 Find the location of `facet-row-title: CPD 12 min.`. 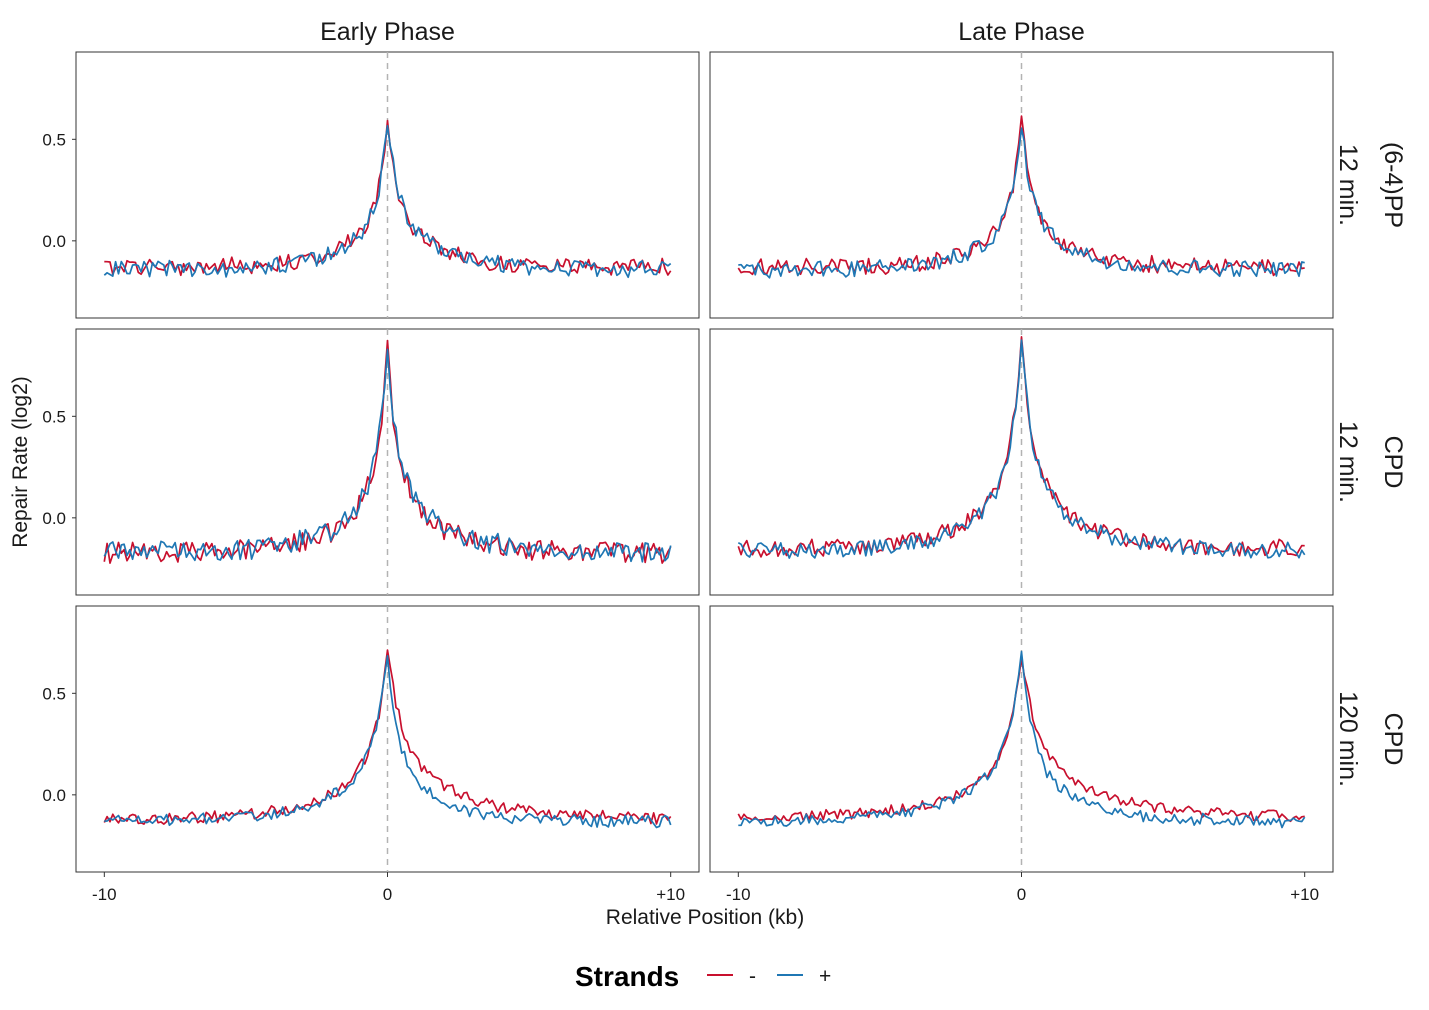

facet-row-title: CPD 12 min. is located at coordinates (1370, 462).